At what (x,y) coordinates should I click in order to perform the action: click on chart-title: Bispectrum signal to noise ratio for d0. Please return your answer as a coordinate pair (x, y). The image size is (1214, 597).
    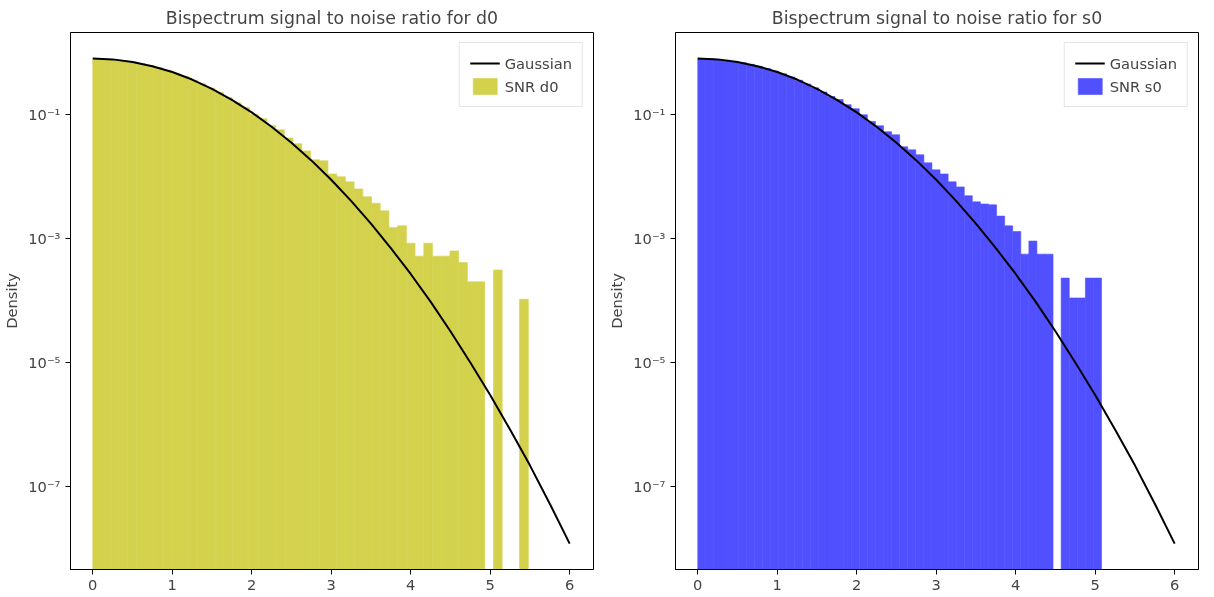
    Looking at the image, I should click on (332, 17).